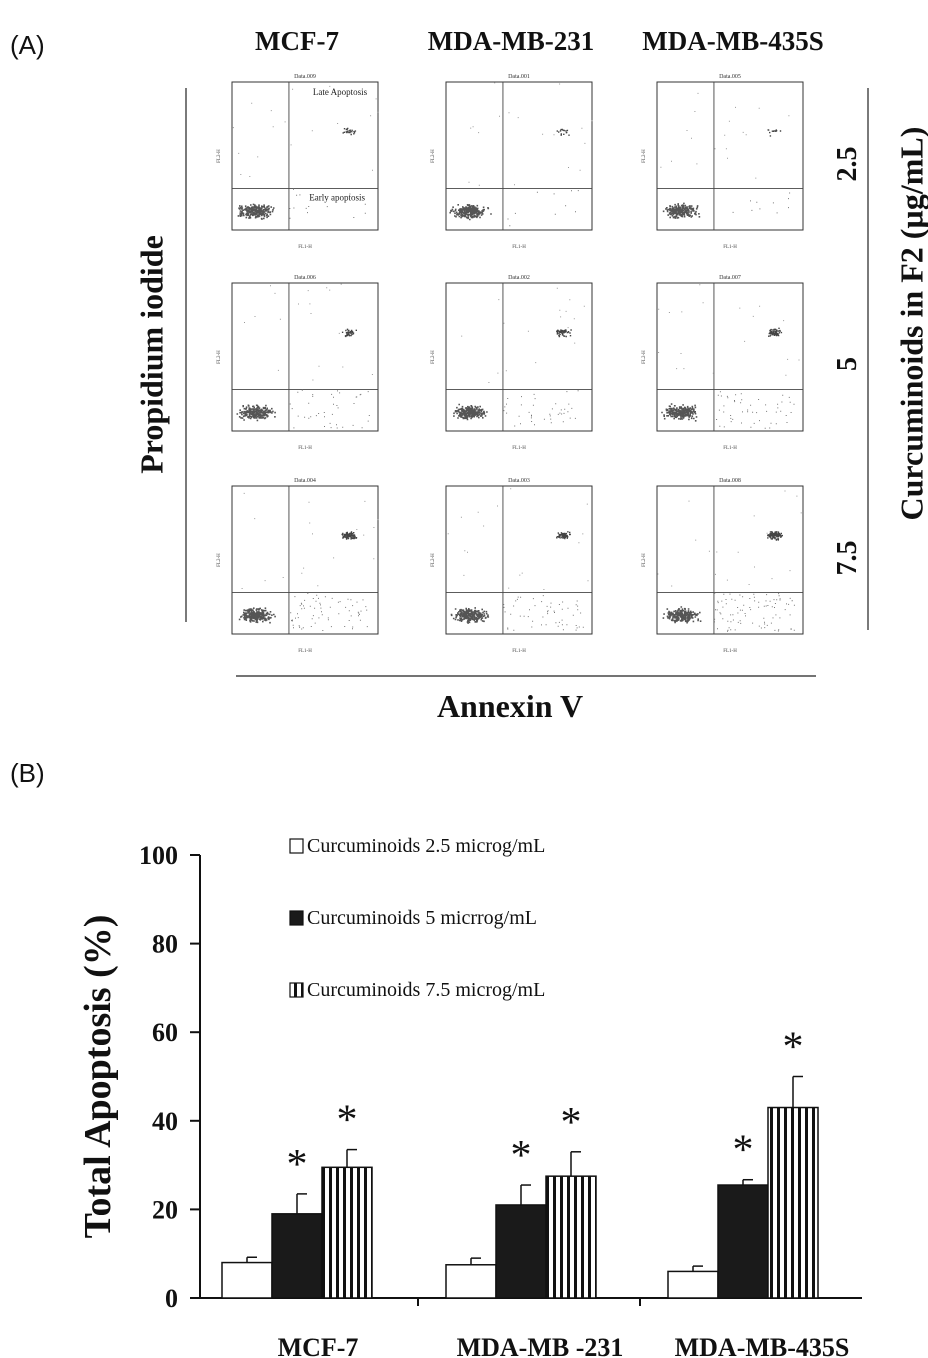 The image size is (928, 1358). Describe the element at coordinates (730, 481) in the screenshot. I see `plot-title: Data.008` at that location.